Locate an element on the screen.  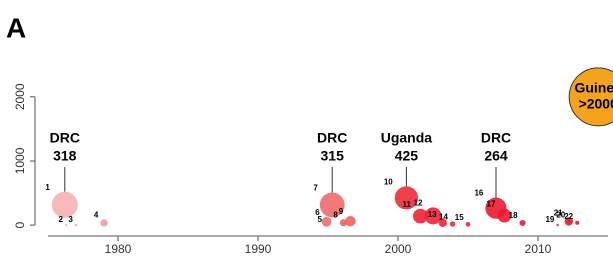
annotation: Uganda is located at coordinates (407, 138).